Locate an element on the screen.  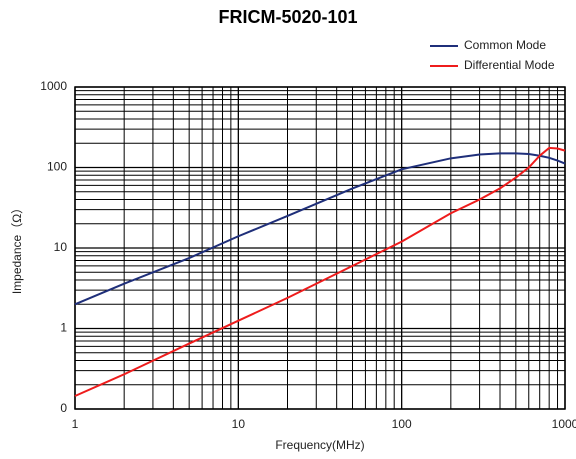
y-axis-label: Impedance（Ω） is located at coordinates (17, 248).